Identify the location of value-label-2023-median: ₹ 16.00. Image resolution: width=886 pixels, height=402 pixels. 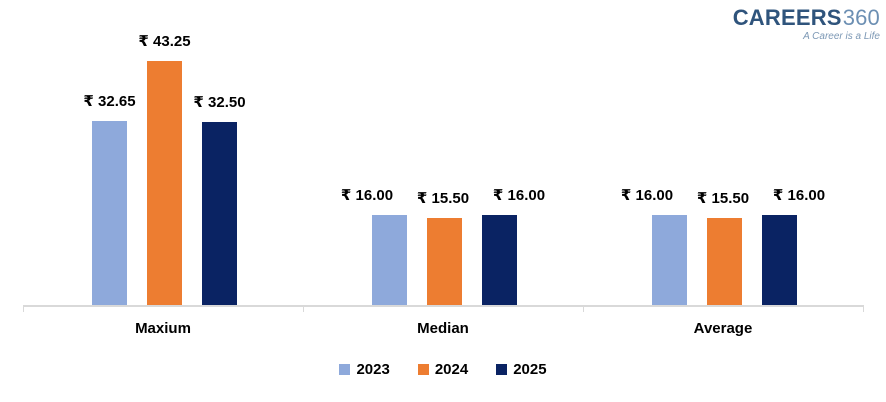
(367, 195).